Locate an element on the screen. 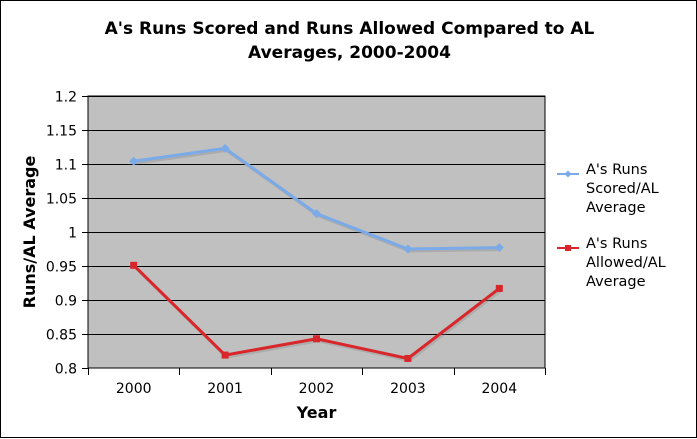 The height and width of the screenshot is (439, 697). y-tick-label-4: 1 is located at coordinates (72, 234).